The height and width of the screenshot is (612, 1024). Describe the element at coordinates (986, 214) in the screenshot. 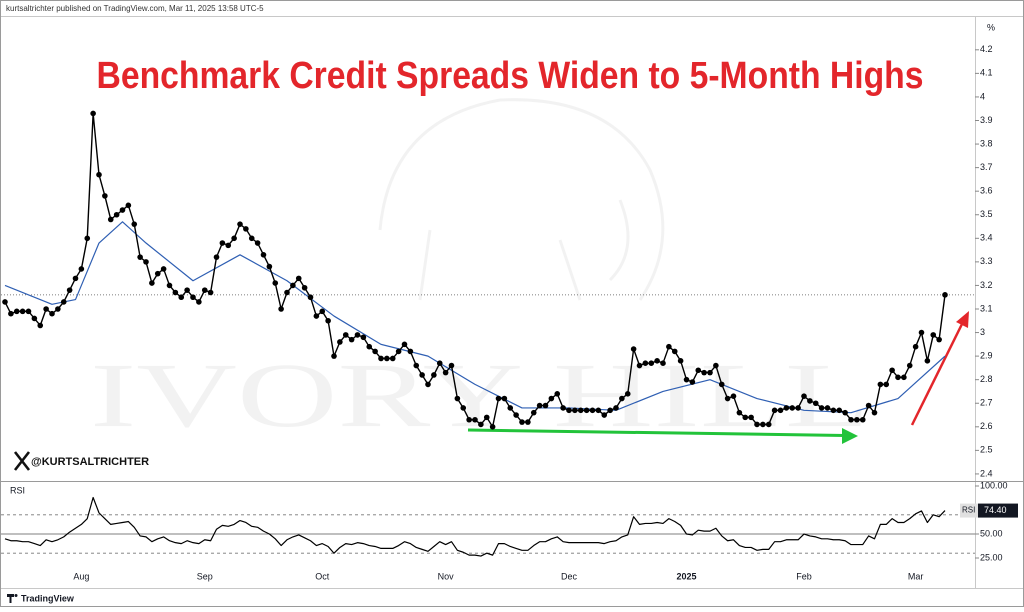

I see `y-tick-label: 3.5` at that location.